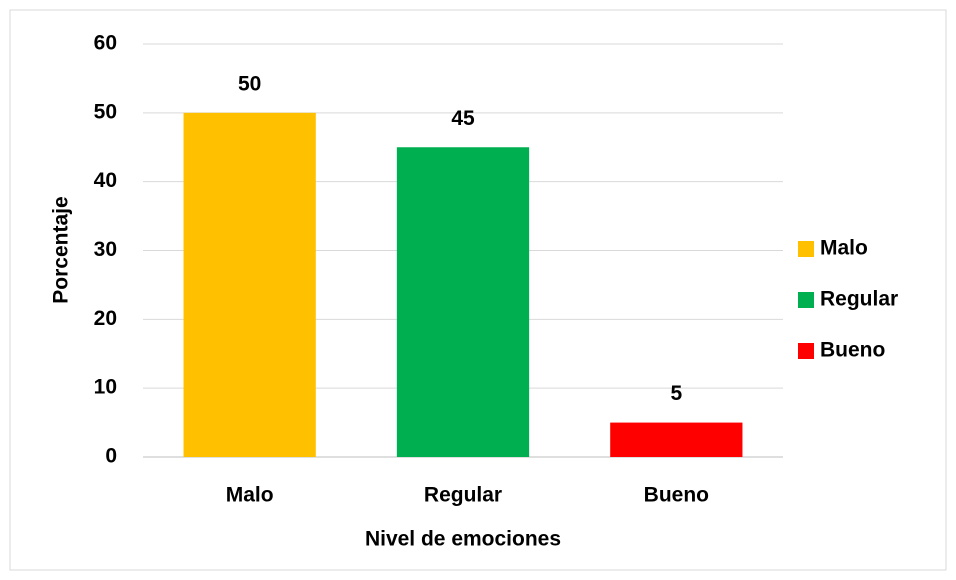 The image size is (956, 580). What do you see at coordinates (676, 393) in the screenshot?
I see `data-label: 5` at bounding box center [676, 393].